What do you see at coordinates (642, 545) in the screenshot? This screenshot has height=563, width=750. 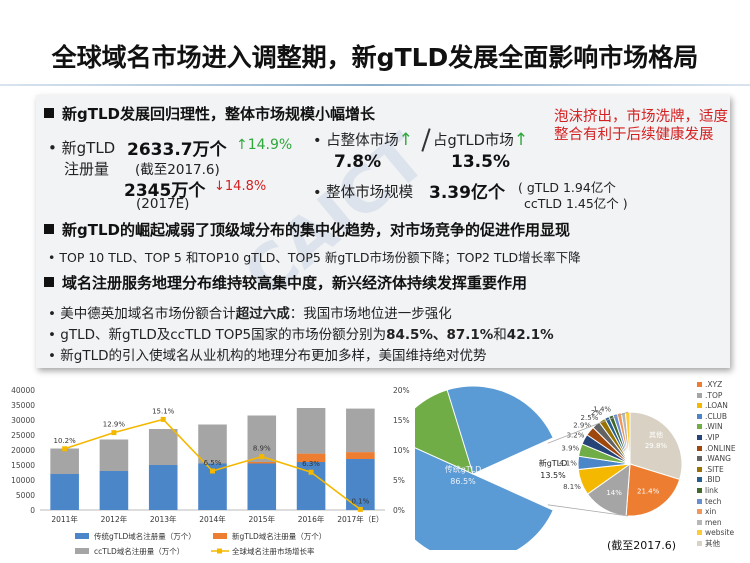 I see `pie-note: (截至2017.6)` at bounding box center [642, 545].